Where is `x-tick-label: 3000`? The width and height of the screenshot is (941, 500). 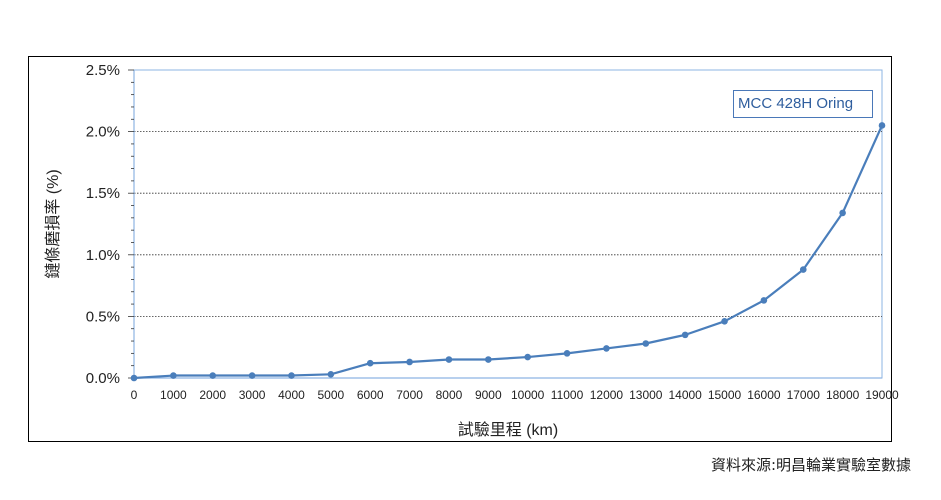 x-tick-label: 3000 is located at coordinates (252, 395).